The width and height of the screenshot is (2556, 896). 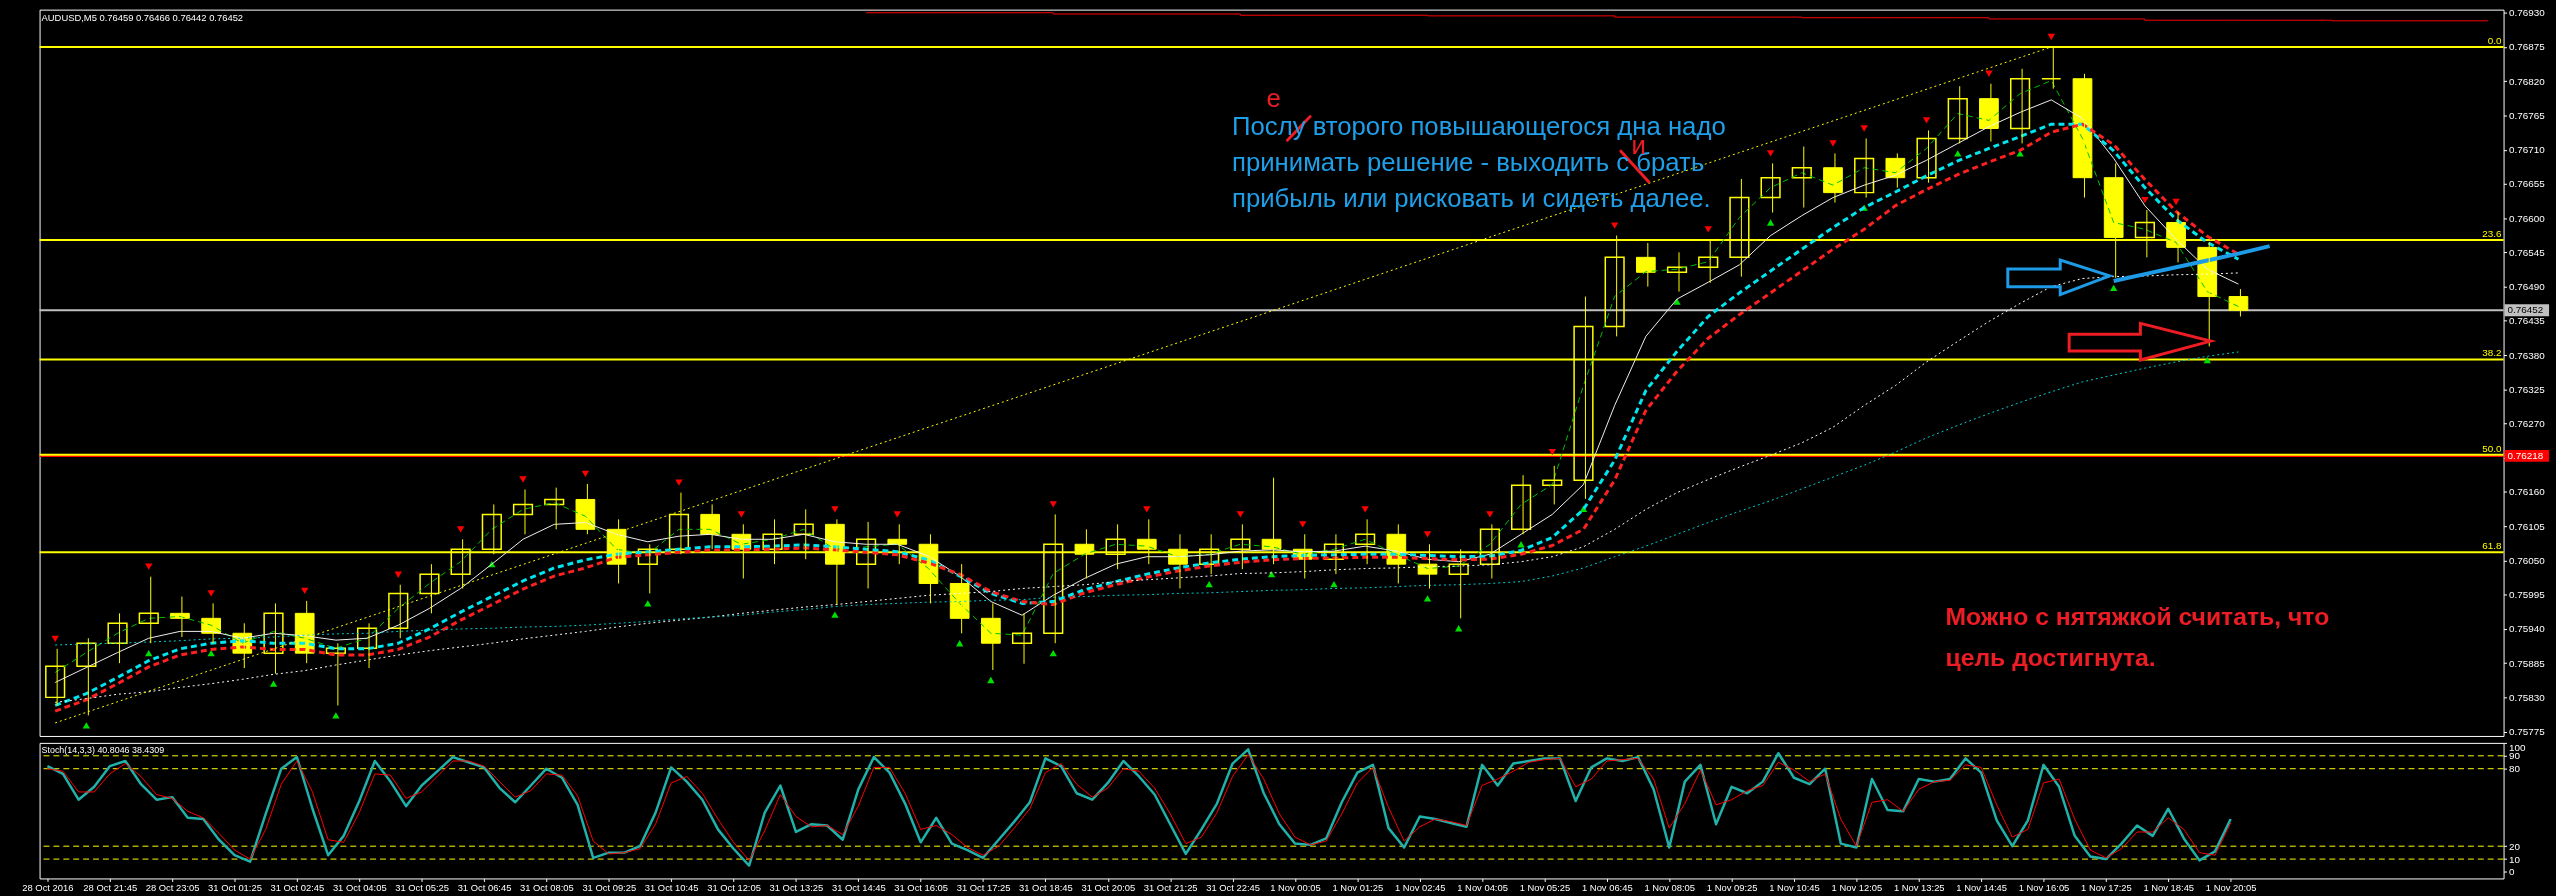 What do you see at coordinates (2527, 47) in the screenshot?
I see `y-tick-label: 0.76875` at bounding box center [2527, 47].